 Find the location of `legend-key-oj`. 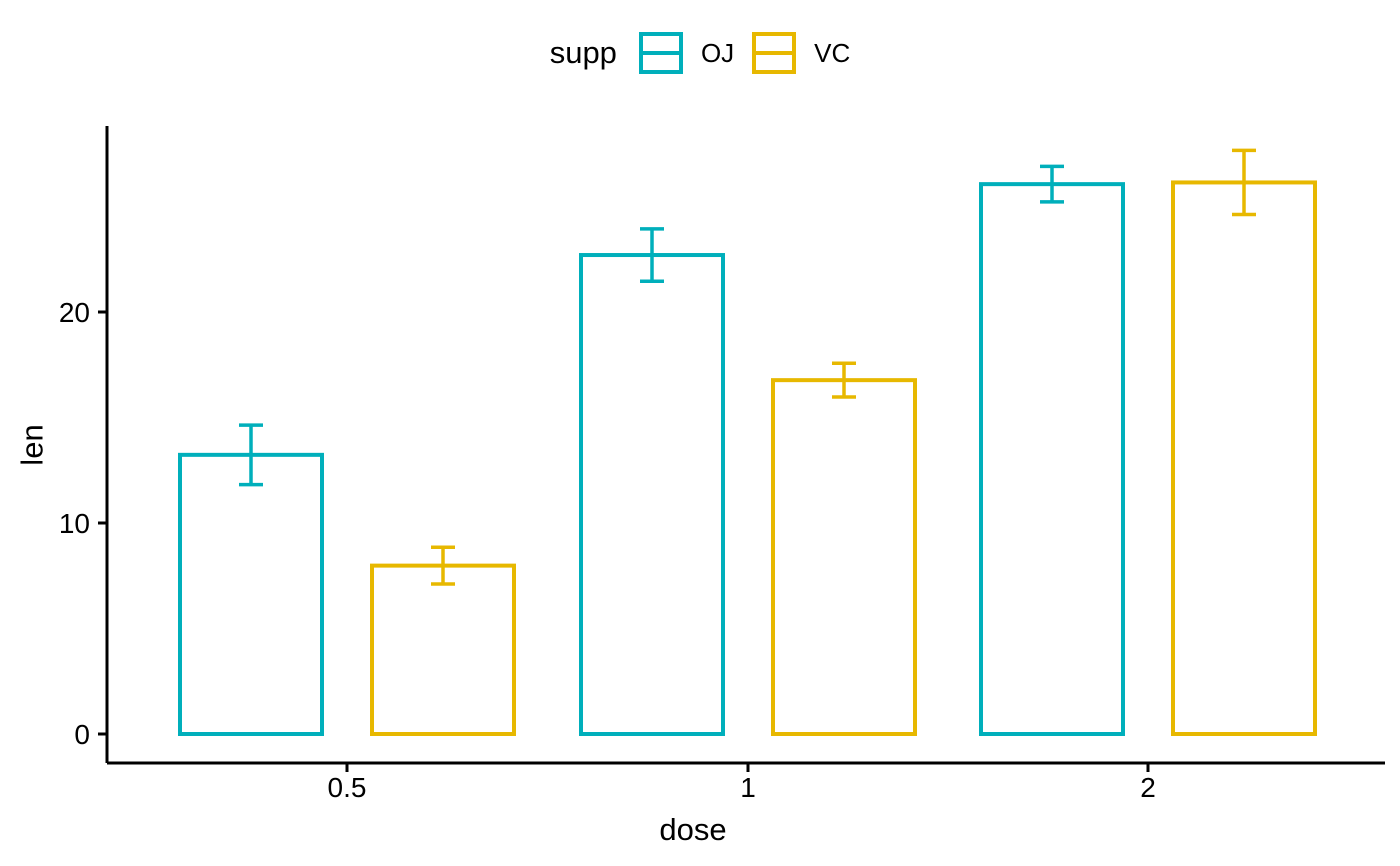

legend-key-oj is located at coordinates (660, 53).